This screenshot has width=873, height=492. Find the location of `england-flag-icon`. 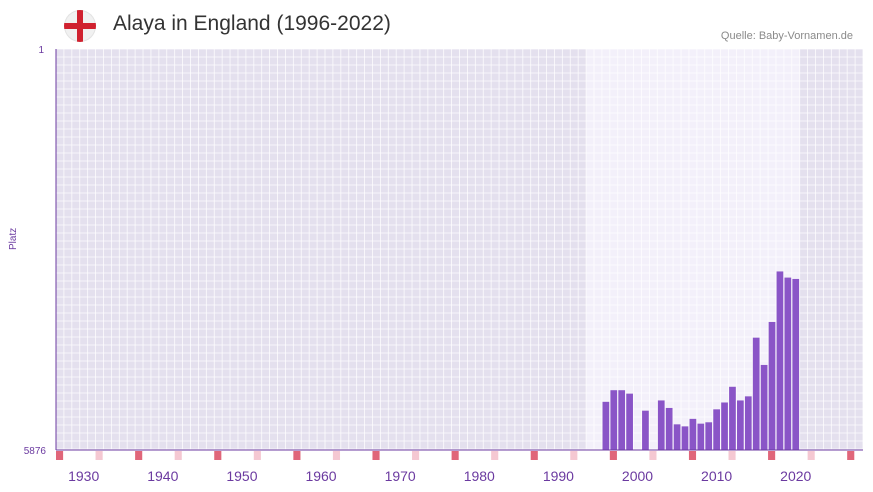

england-flag-icon is located at coordinates (80, 26).